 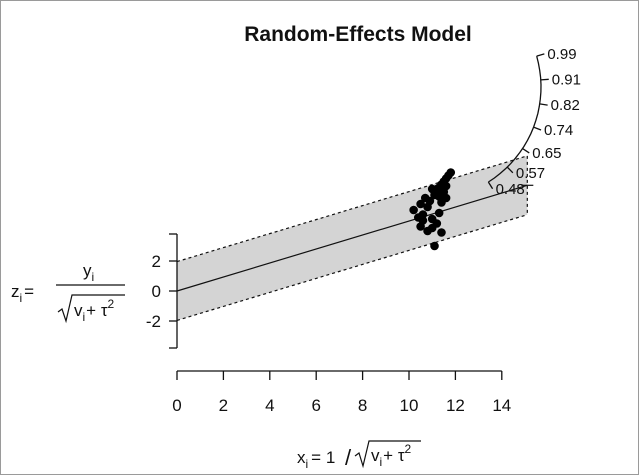 What do you see at coordinates (510, 189) in the screenshot?
I see `right-scale-label: 0.48` at bounding box center [510, 189].